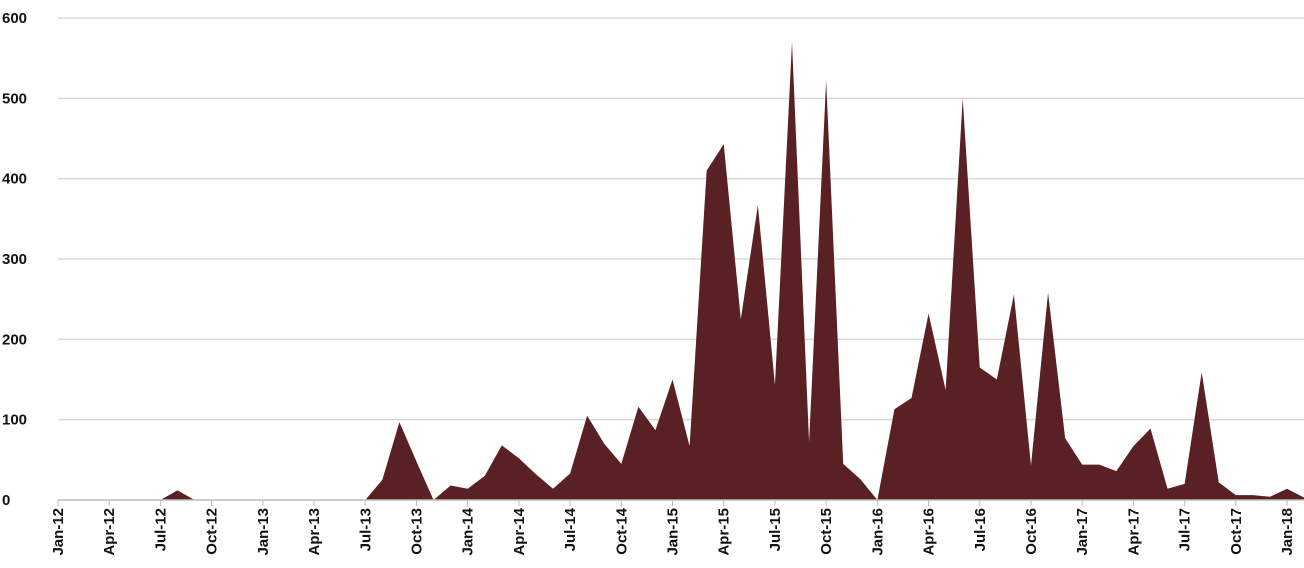  Describe the element at coordinates (14, 179) in the screenshot. I see `y-tick-label: 400` at that location.